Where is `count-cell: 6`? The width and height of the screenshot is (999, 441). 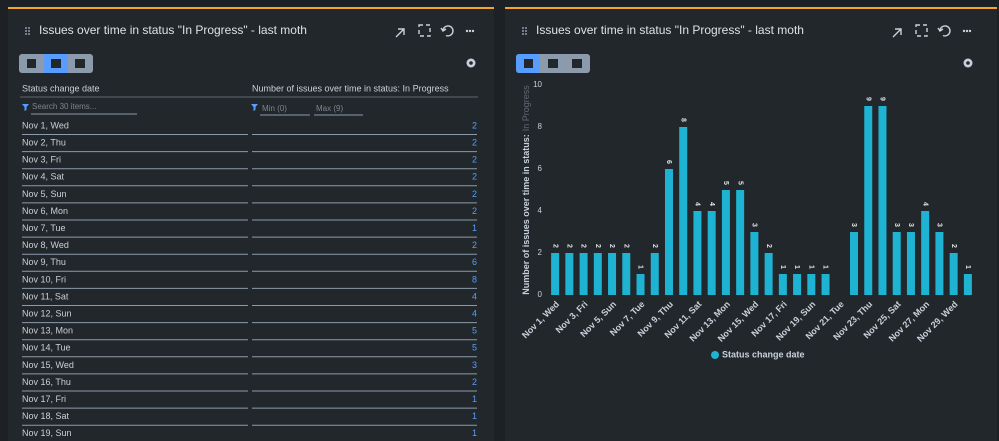 count-cell: 6 is located at coordinates (474, 262).